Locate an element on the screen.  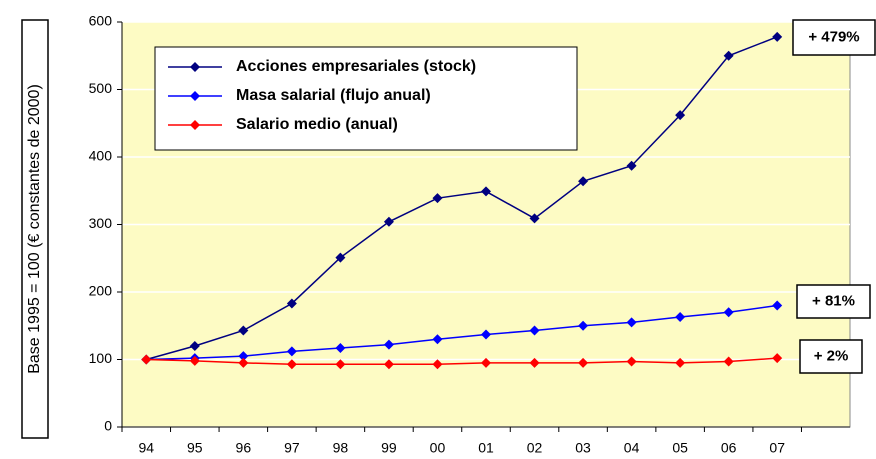
x-tick-label: 04 is located at coordinates (632, 448).